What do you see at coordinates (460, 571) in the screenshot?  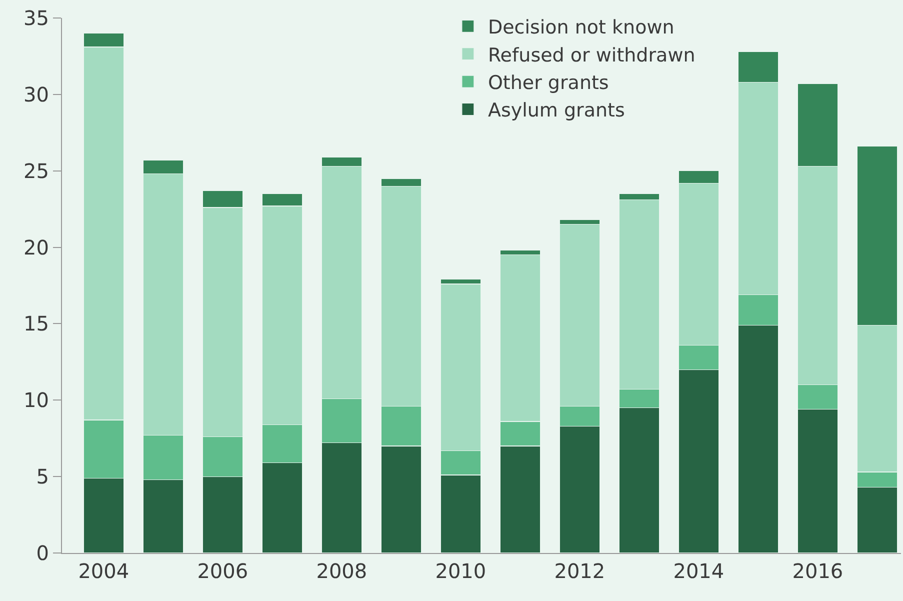 I see `x-tick-label: 2010` at bounding box center [460, 571].